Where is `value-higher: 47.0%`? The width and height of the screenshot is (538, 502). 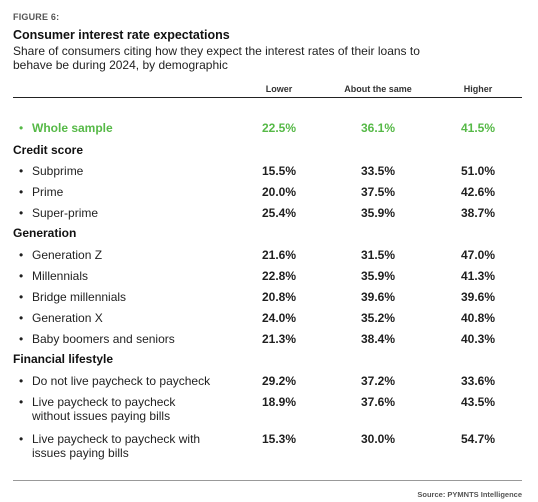
value-higher: 47.0% is located at coordinates (478, 255).